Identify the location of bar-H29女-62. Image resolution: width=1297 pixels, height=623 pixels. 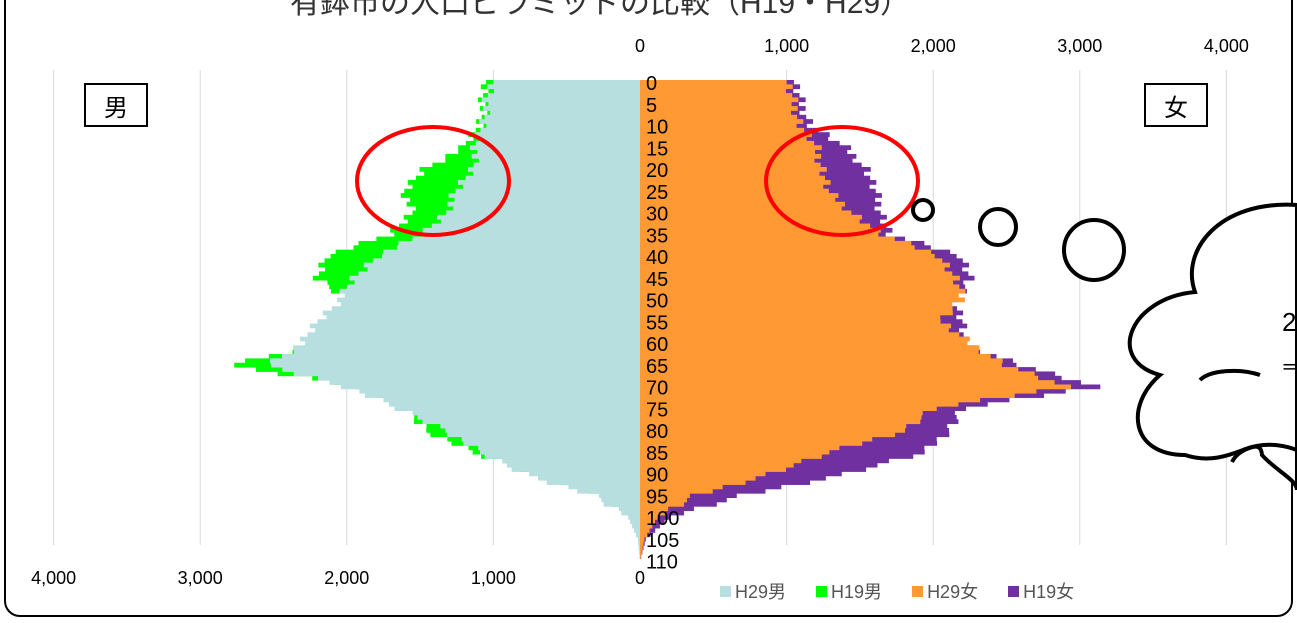
(809, 352).